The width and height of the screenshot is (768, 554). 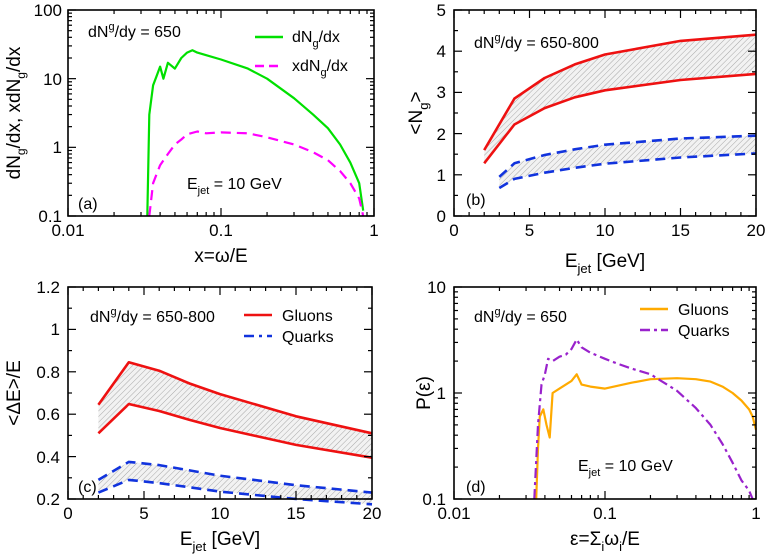 I want to click on panel-b-xtick-1: 5, so click(x=529, y=230).